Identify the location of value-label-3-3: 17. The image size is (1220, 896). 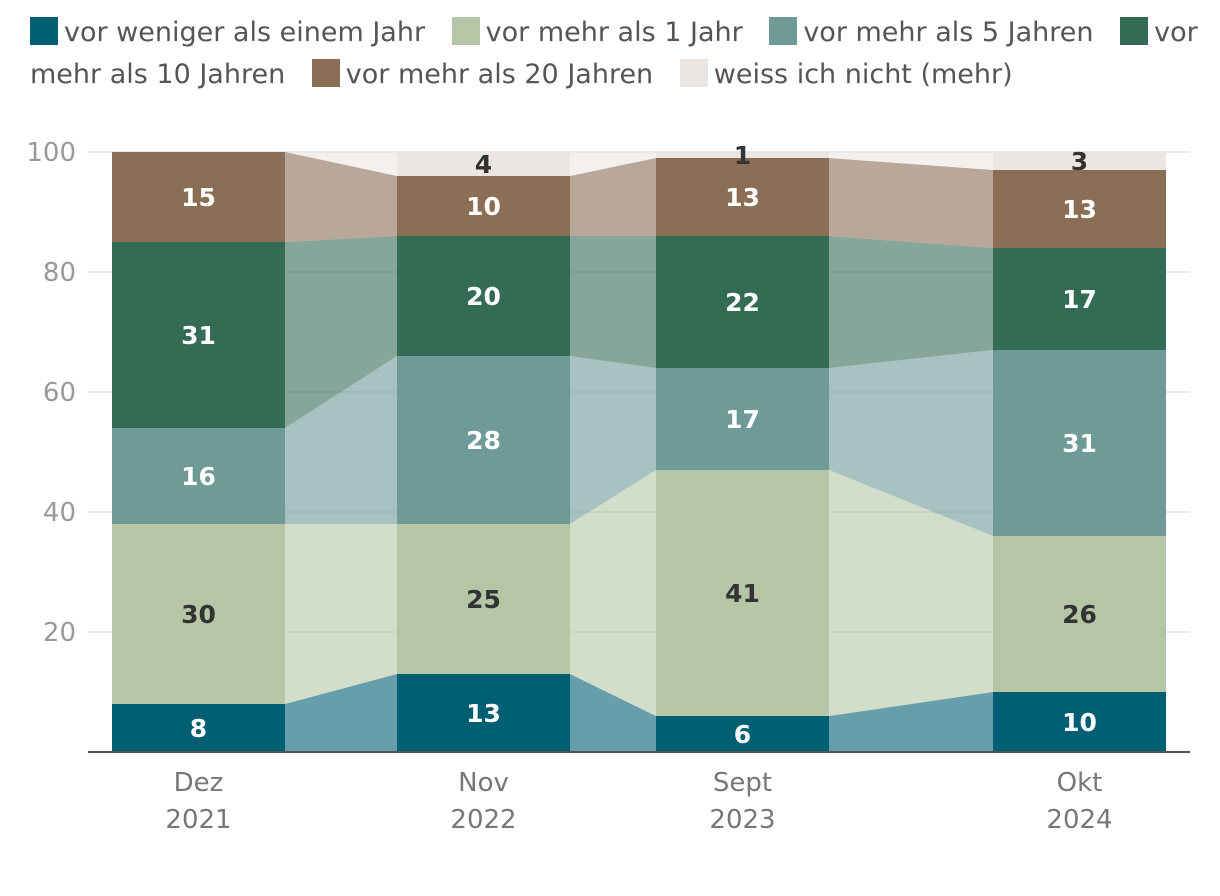
(742, 419).